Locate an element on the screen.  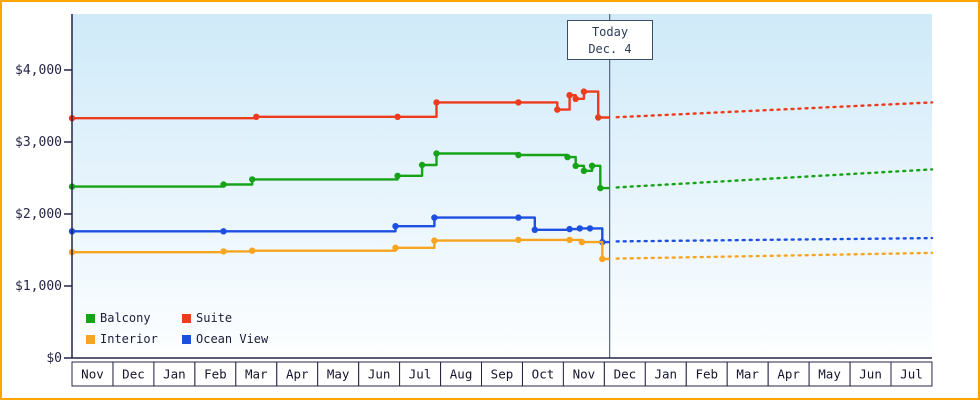
legend-label: Suite is located at coordinates (214, 318).